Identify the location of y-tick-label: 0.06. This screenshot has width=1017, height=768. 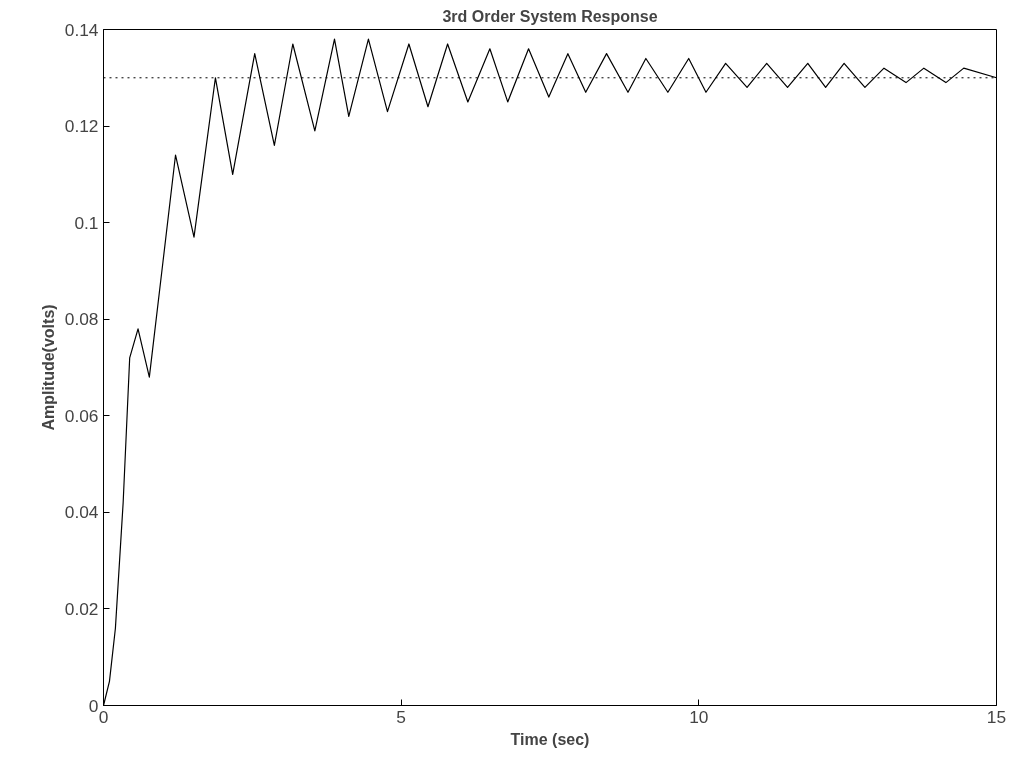
(81, 415).